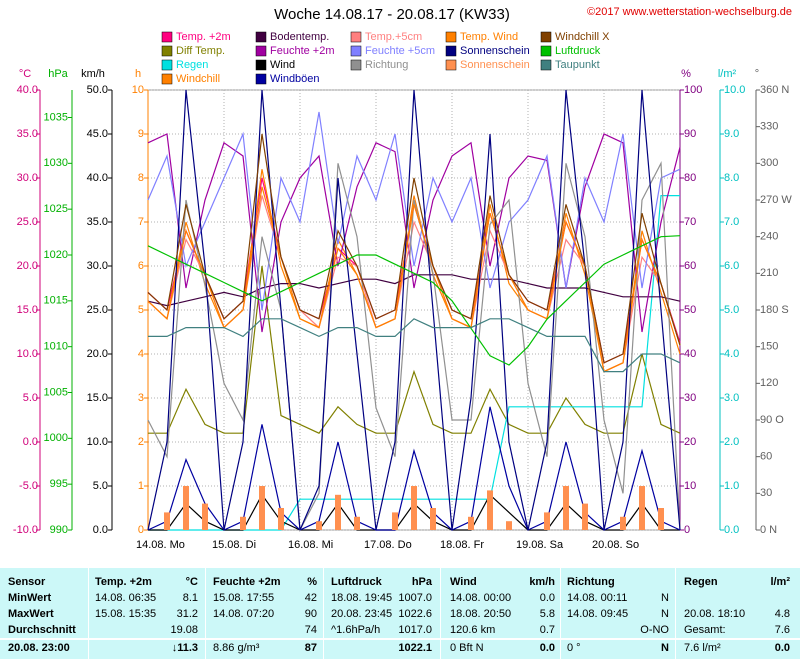 The height and width of the screenshot is (664, 800). Describe the element at coordinates (302, 51) in the screenshot. I see `legend-label: Feuchte +2m` at that location.